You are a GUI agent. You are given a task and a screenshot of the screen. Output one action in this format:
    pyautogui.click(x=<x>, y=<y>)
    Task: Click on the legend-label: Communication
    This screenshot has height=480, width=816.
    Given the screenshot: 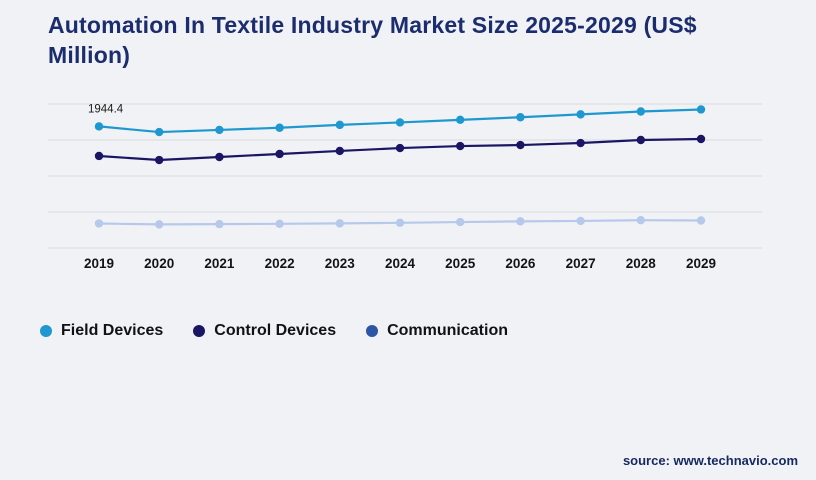 What is the action you would take?
    pyautogui.click(x=447, y=330)
    